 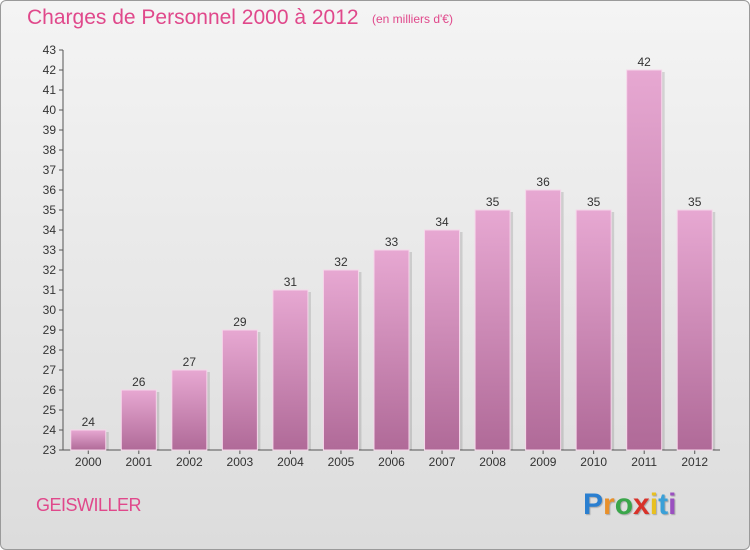 What do you see at coordinates (240, 462) in the screenshot?
I see `x-tick-label: 2003` at bounding box center [240, 462].